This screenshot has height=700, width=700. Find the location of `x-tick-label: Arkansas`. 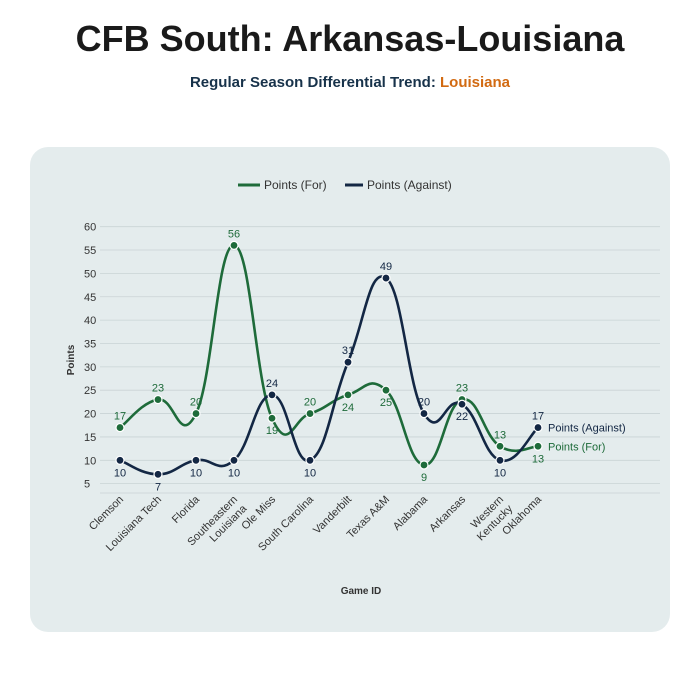

x-tick-label: Arkansas is located at coordinates (447, 513).